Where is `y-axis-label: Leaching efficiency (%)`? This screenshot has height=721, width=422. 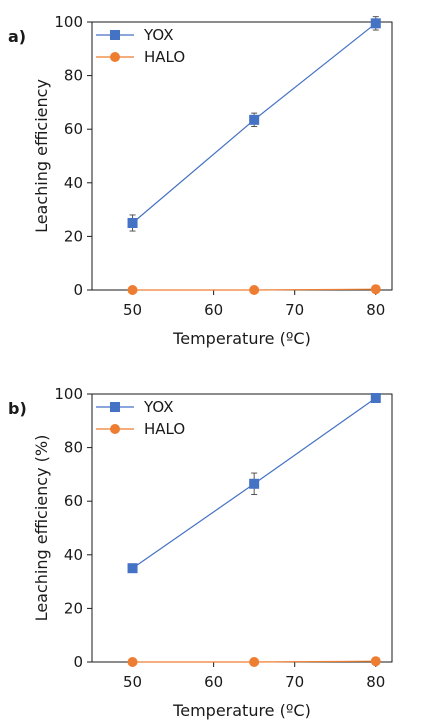 y-axis-label: Leaching efficiency (%) is located at coordinates (41, 528).